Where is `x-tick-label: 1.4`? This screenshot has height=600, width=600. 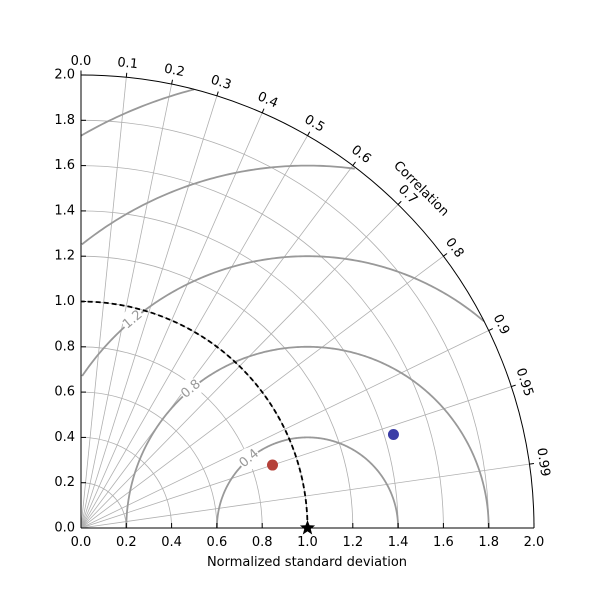 x-tick-label: 1.4 is located at coordinates (398, 542).